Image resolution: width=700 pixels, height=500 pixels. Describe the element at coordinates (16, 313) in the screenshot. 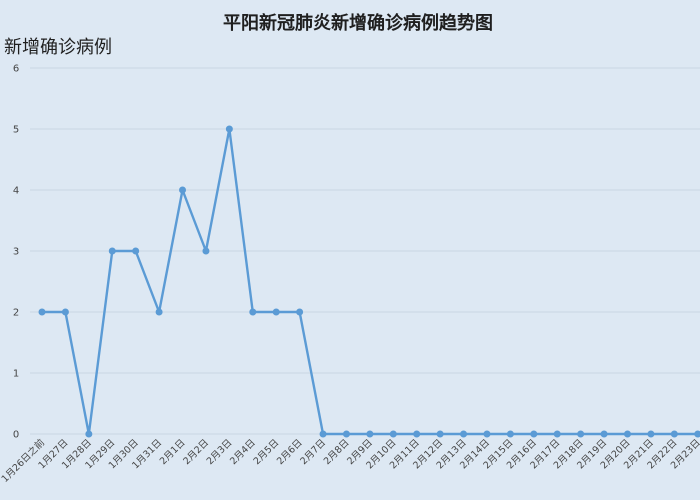

I see `y-tick-label: 2` at that location.